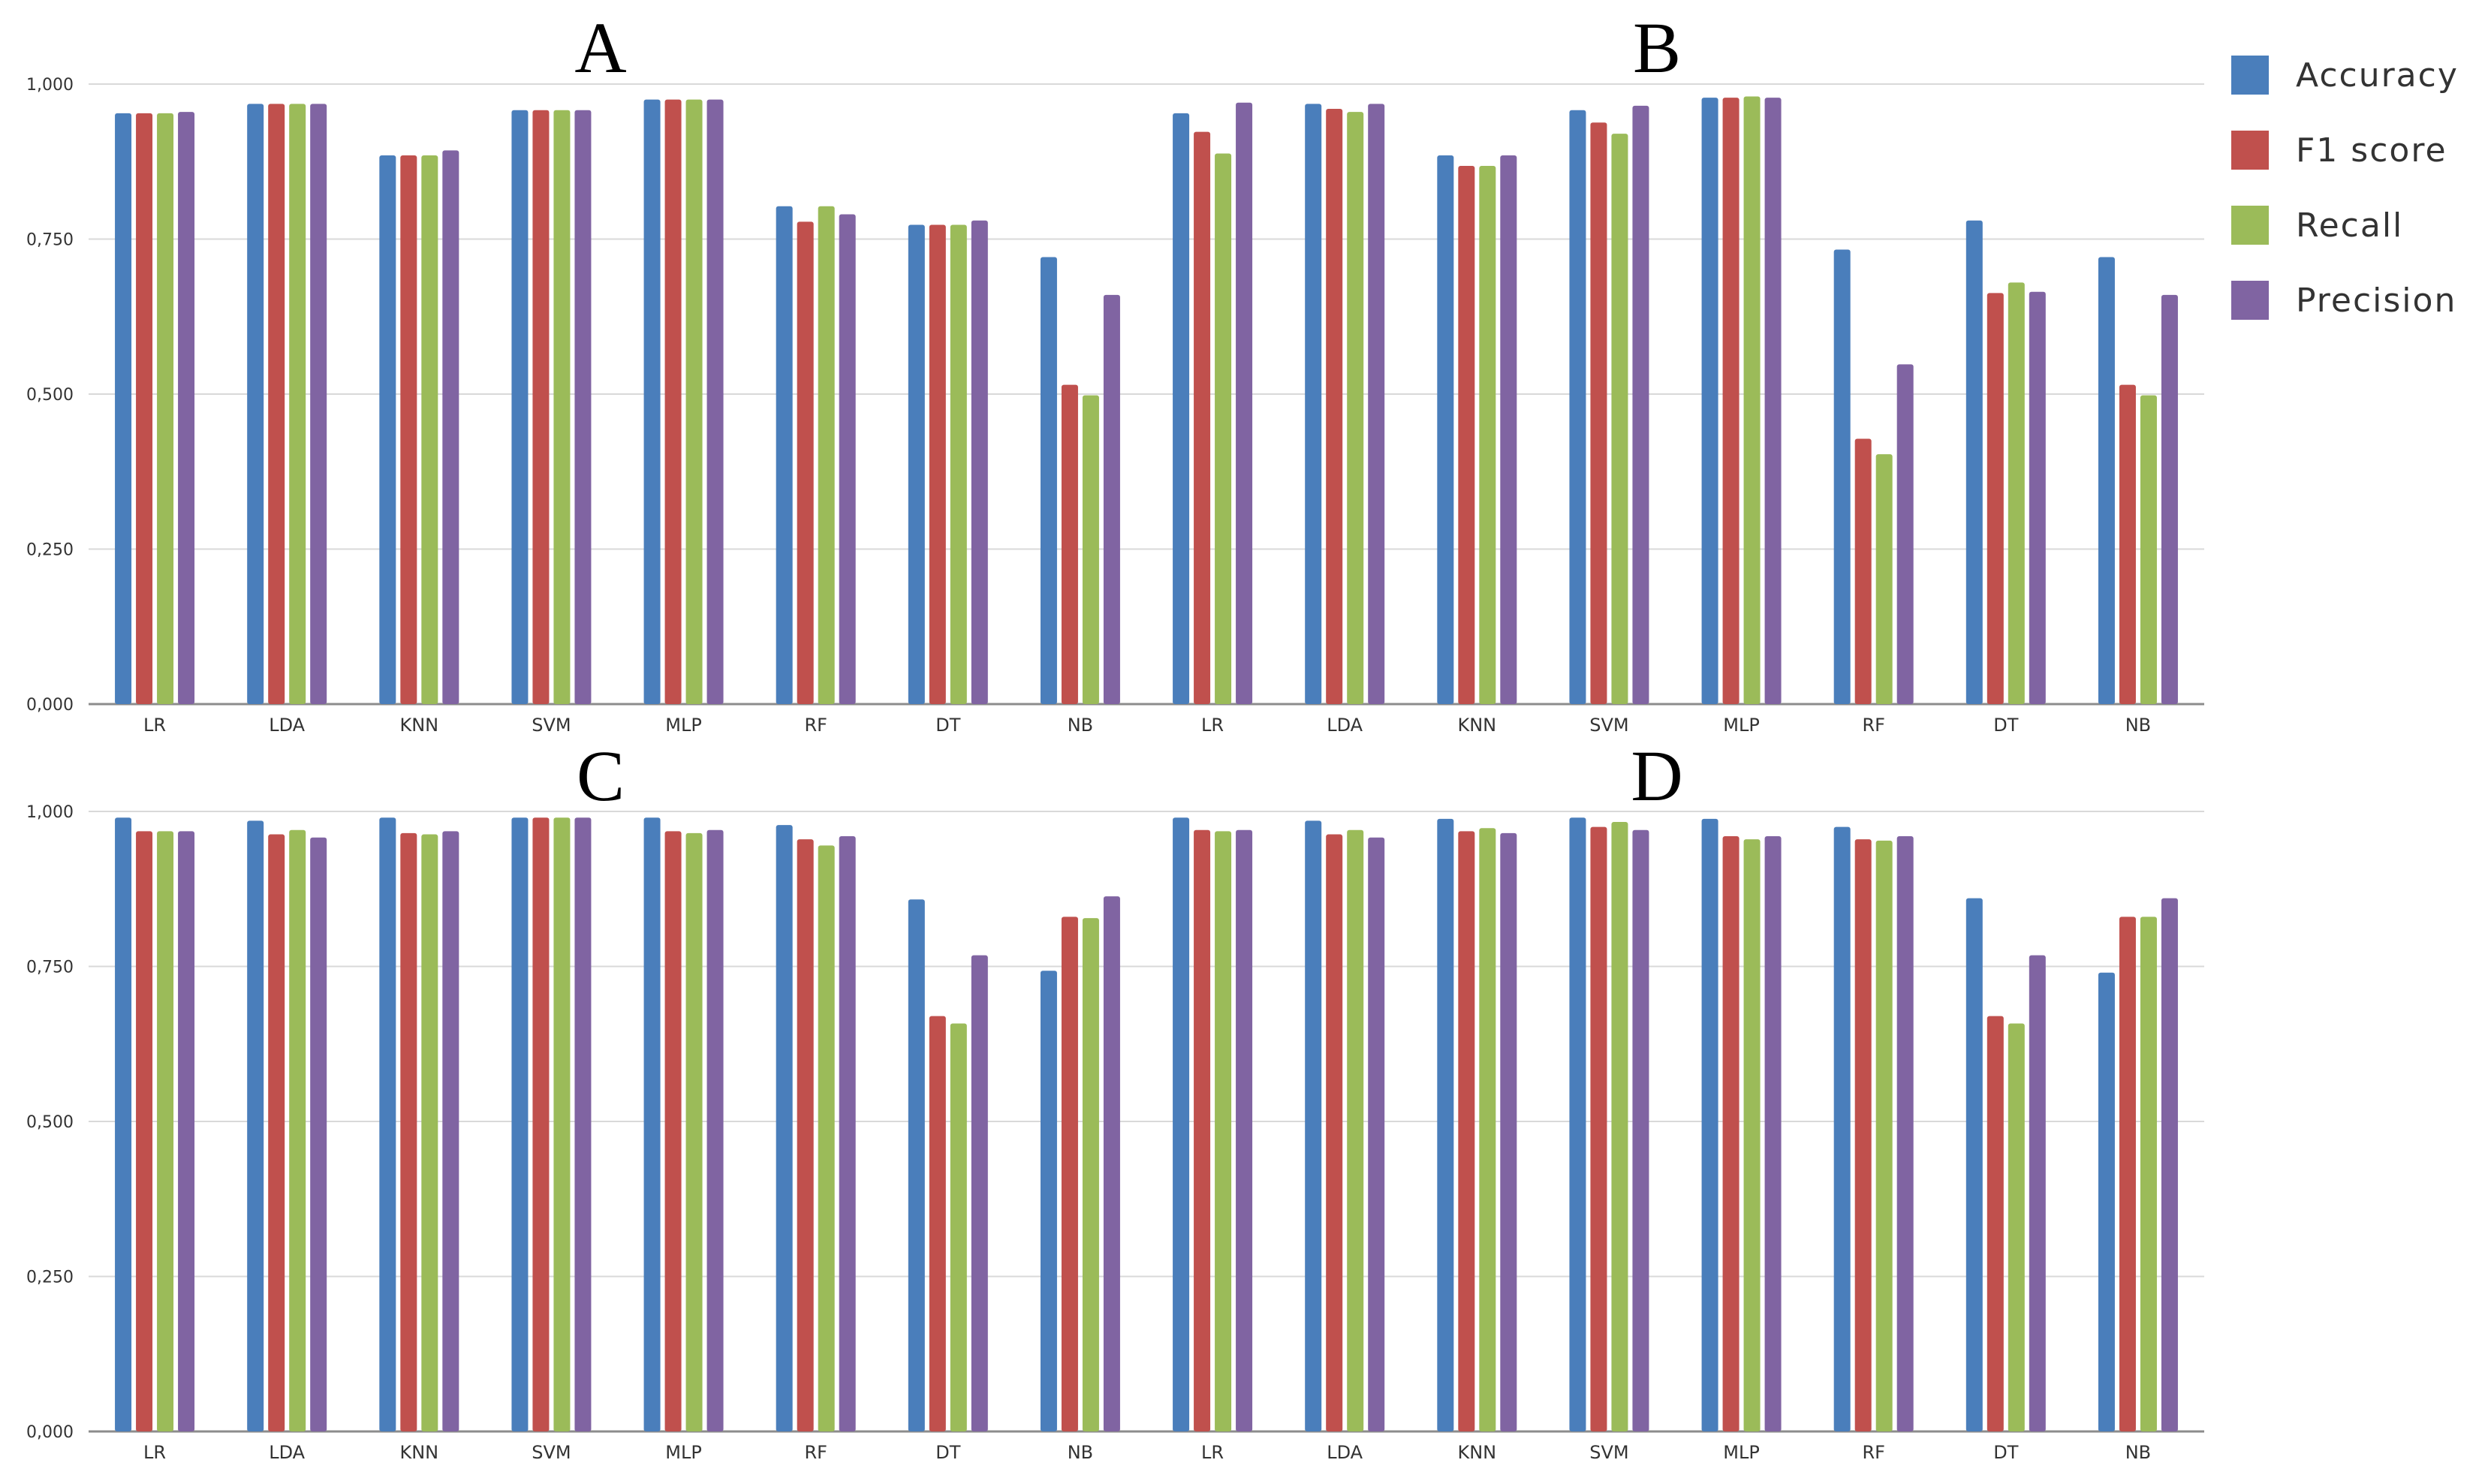 This screenshot has height=1484, width=2473. What do you see at coordinates (2250, 75) in the screenshot?
I see `legend-swatch-accuracy` at bounding box center [2250, 75].